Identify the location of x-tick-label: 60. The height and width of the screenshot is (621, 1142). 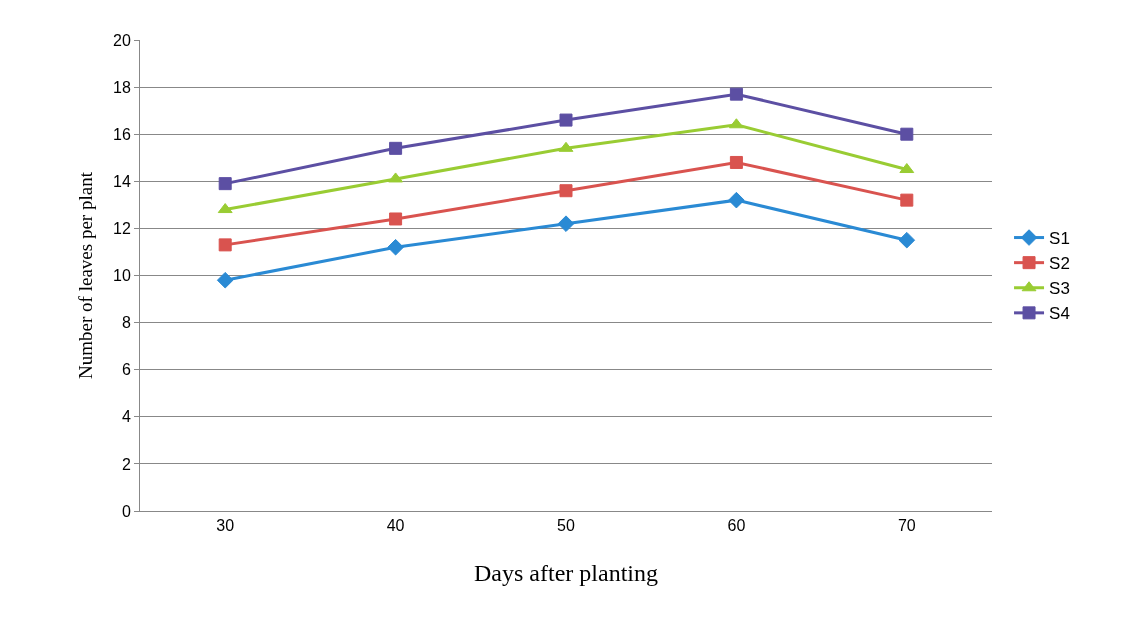
(736, 526).